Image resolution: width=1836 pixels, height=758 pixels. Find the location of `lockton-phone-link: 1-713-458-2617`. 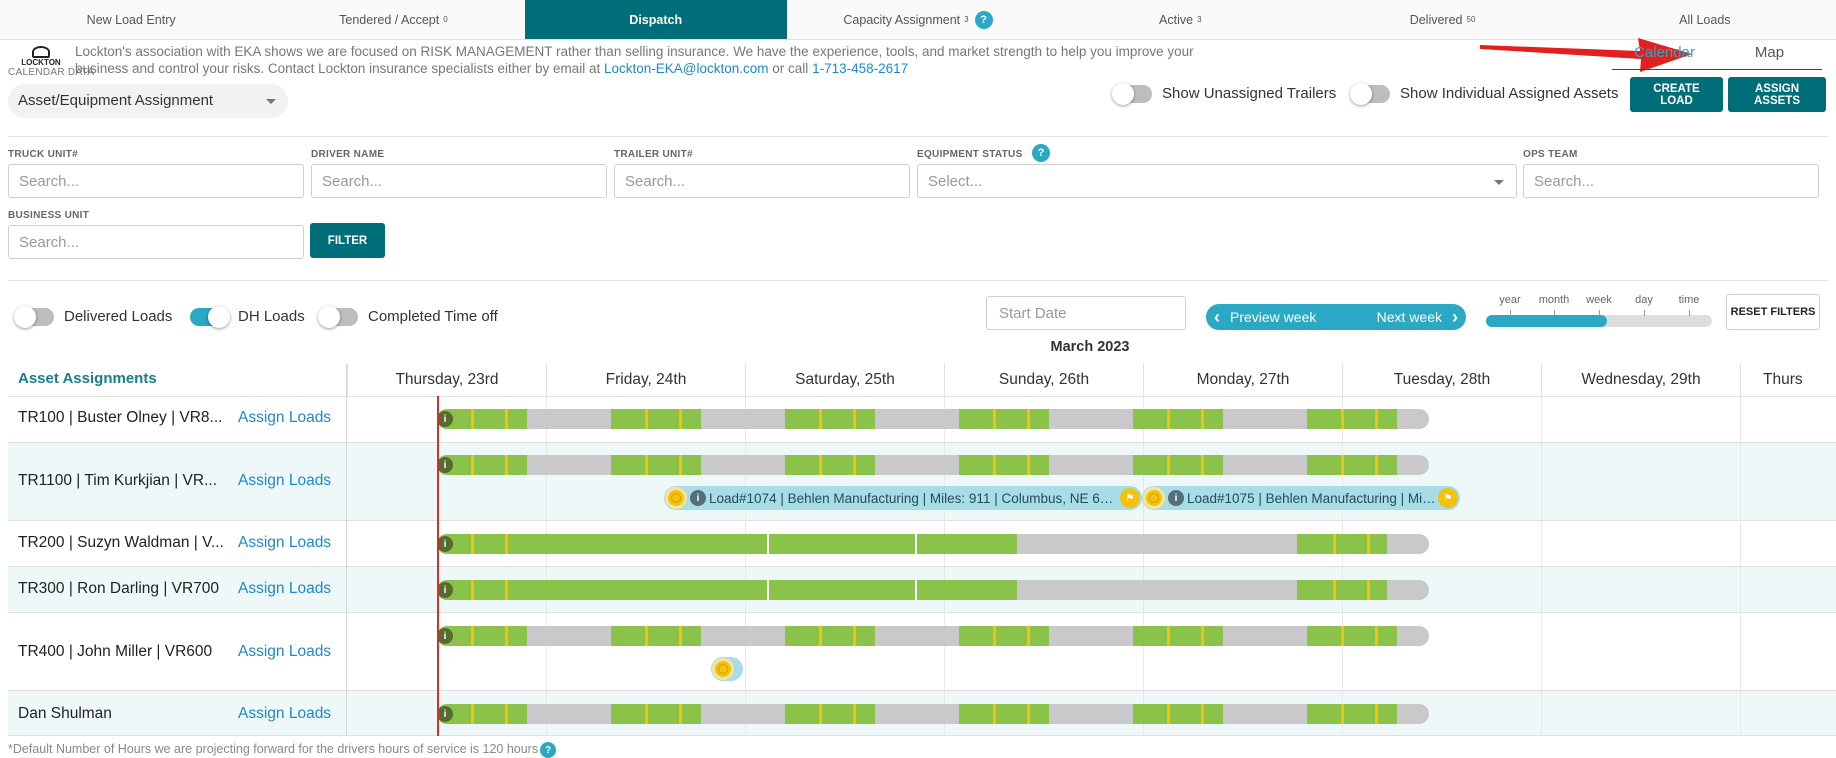

lockton-phone-link: 1-713-458-2617 is located at coordinates (860, 68).